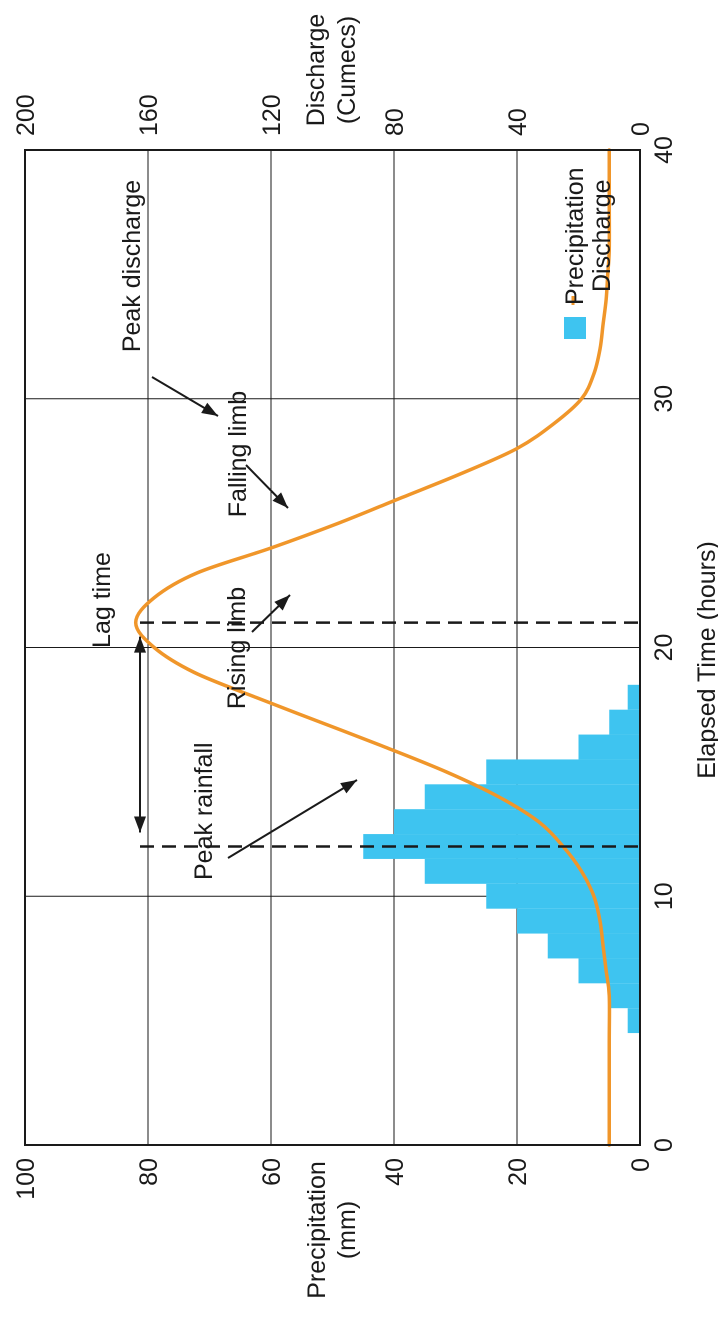  Describe the element at coordinates (317, 1230) in the screenshot. I see `y-left-axis-label-line1: Precipitation` at that location.